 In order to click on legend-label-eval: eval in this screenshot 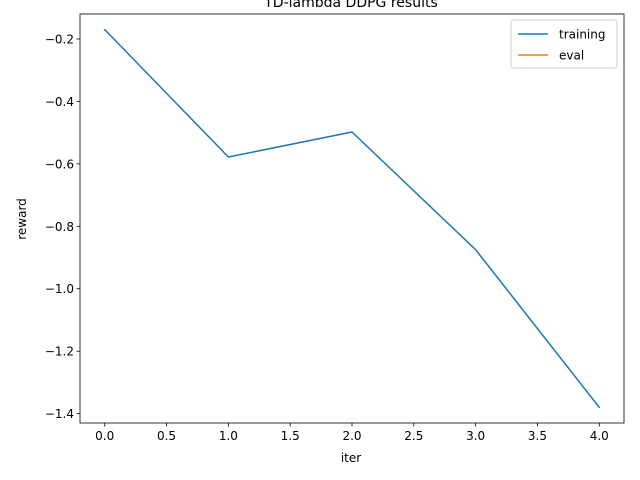, I will do `click(571, 56)`.